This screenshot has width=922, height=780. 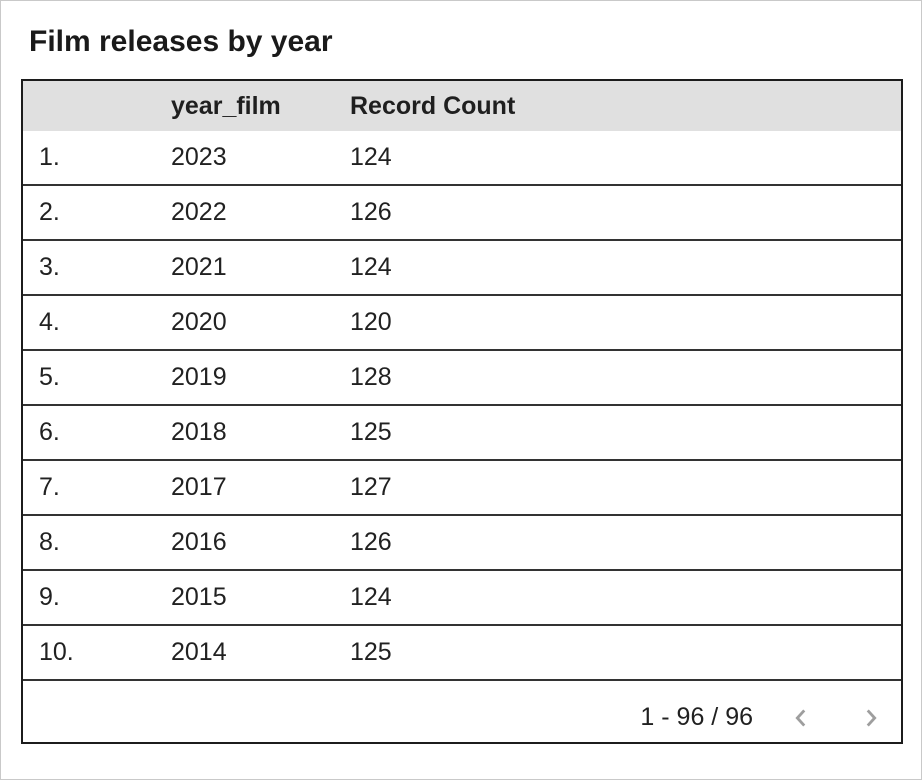 What do you see at coordinates (49, 157) in the screenshot?
I see `row-number-cell: 1.` at bounding box center [49, 157].